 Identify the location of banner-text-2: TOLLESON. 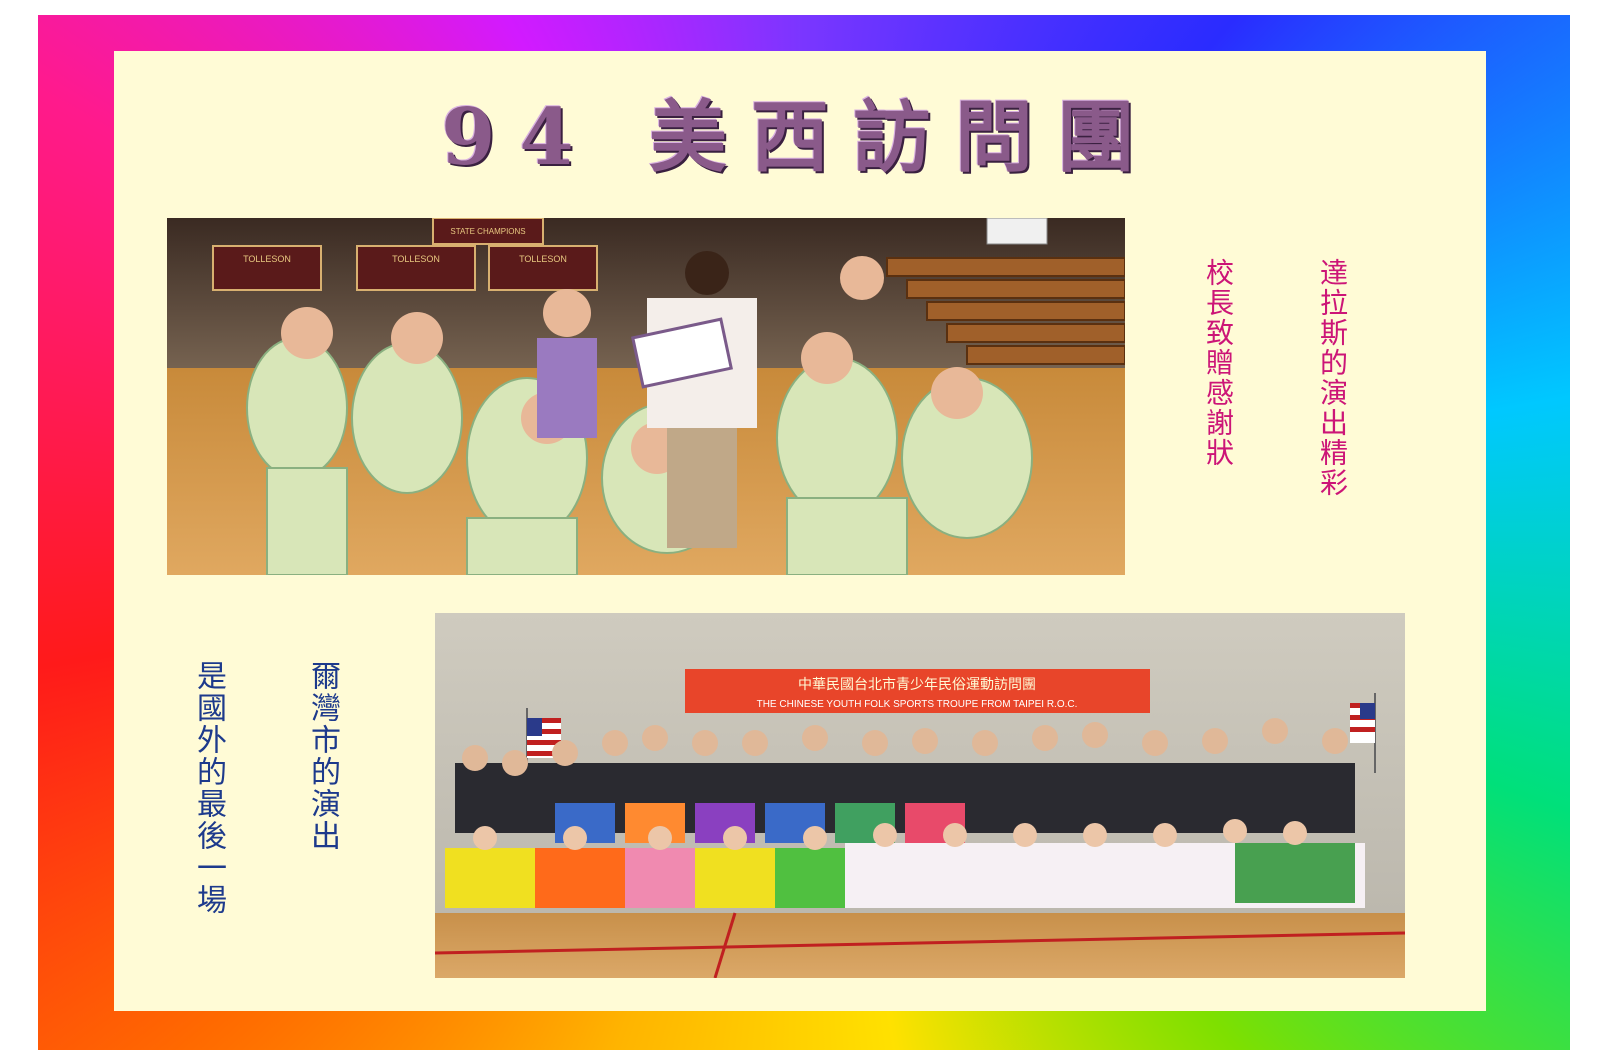
(416, 259).